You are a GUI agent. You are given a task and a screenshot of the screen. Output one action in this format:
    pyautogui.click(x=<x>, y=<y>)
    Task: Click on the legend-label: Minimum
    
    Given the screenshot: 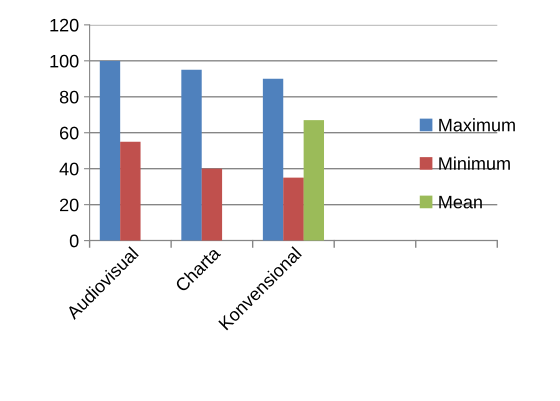 What is the action you would take?
    pyautogui.click(x=474, y=163)
    